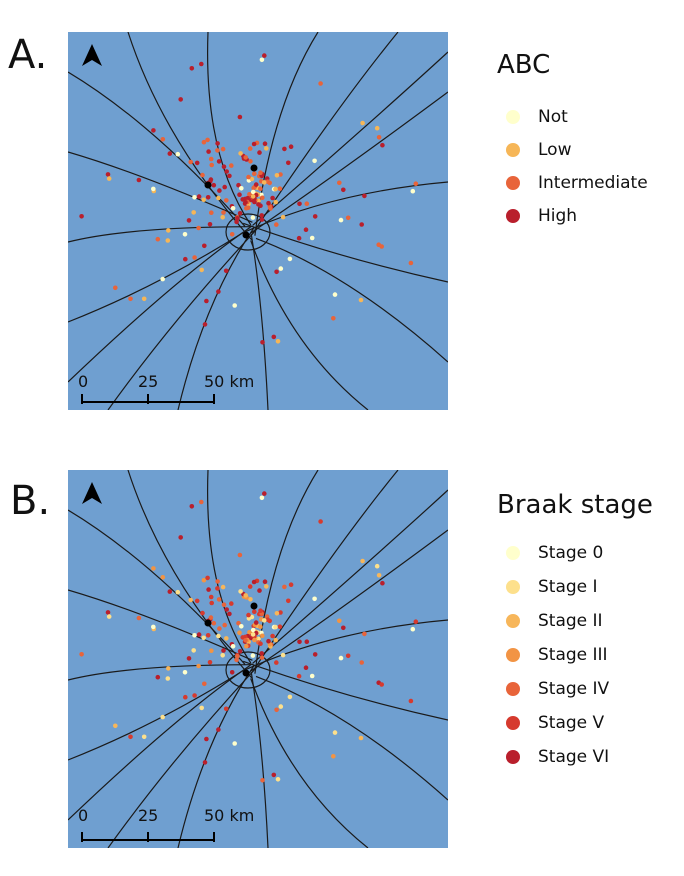 Image resolution: width=684 pixels, height=876 pixels. Describe the element at coordinates (524, 65) in the screenshot. I see `legend-a-title: ABC` at that location.